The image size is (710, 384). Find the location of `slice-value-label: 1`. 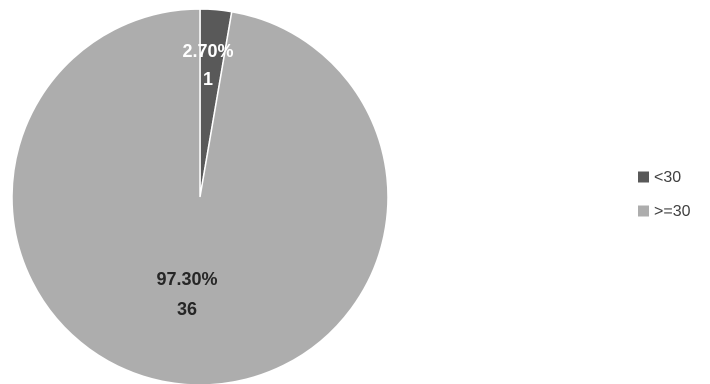

slice-value-label: 1 is located at coordinates (208, 79).